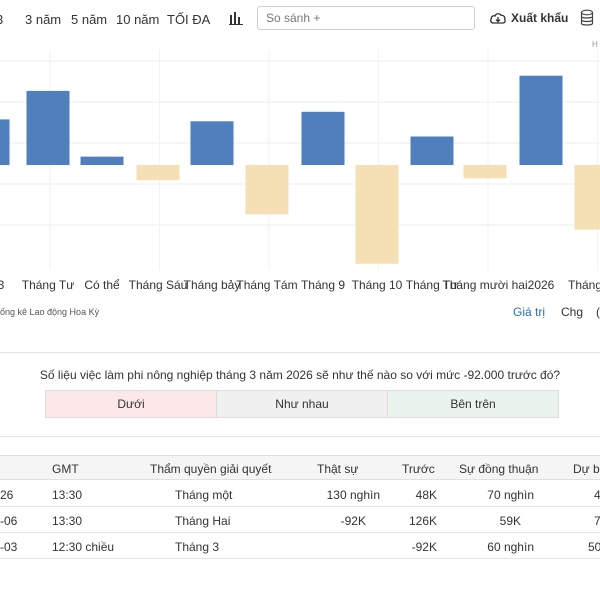 The width and height of the screenshot is (600, 600). I want to click on cell-forecast: 4, so click(597, 495).